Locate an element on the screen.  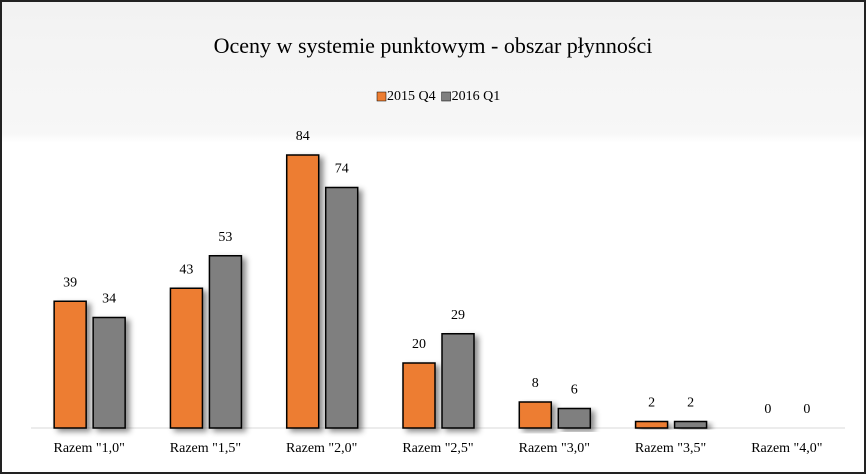
x-tick-label: Razem "3,0" is located at coordinates (554, 448).